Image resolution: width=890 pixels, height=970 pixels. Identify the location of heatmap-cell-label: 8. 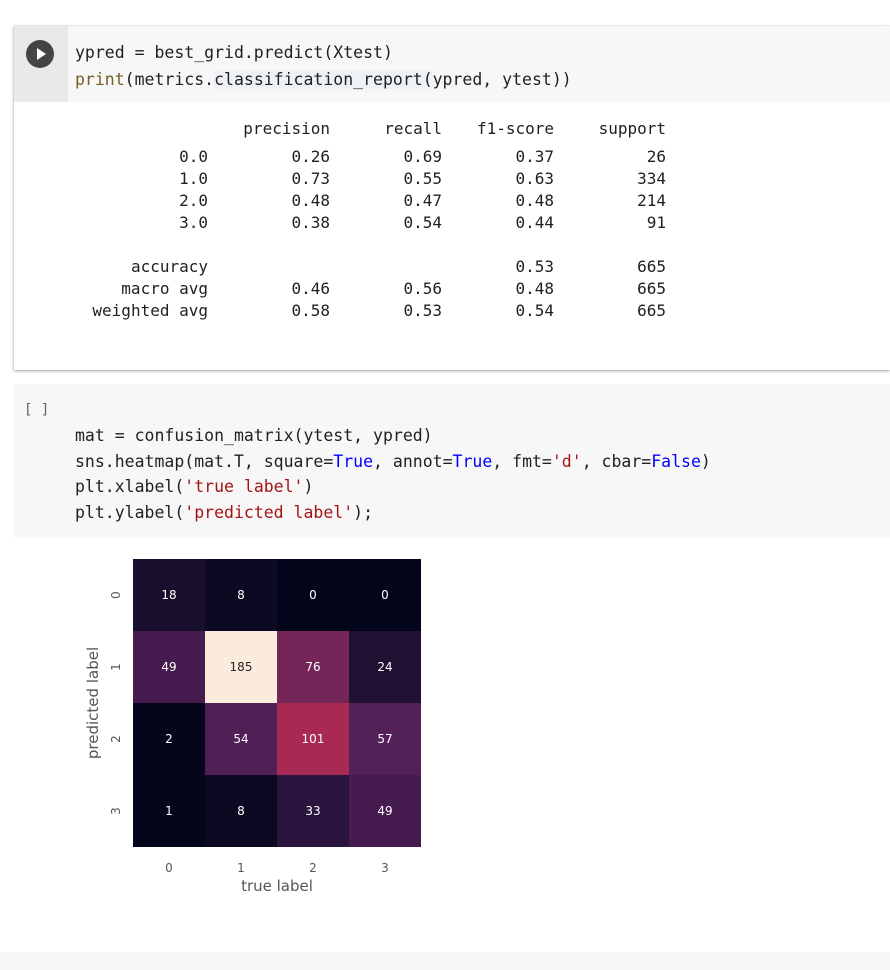
(241, 595).